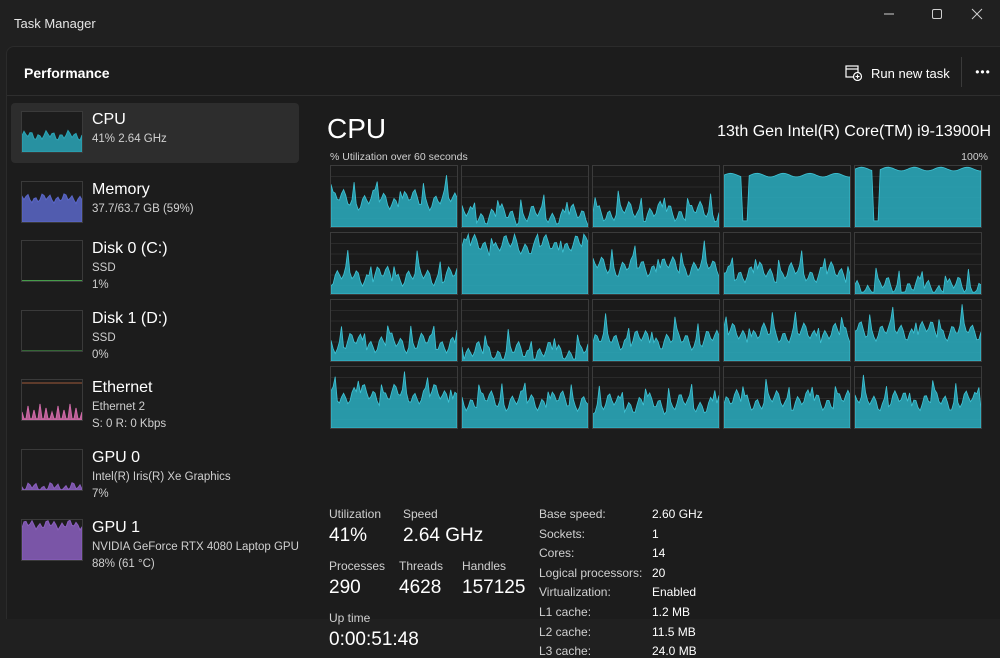  Describe the element at coordinates (590, 573) in the screenshot. I see `spec-label: Logical processors:` at that location.